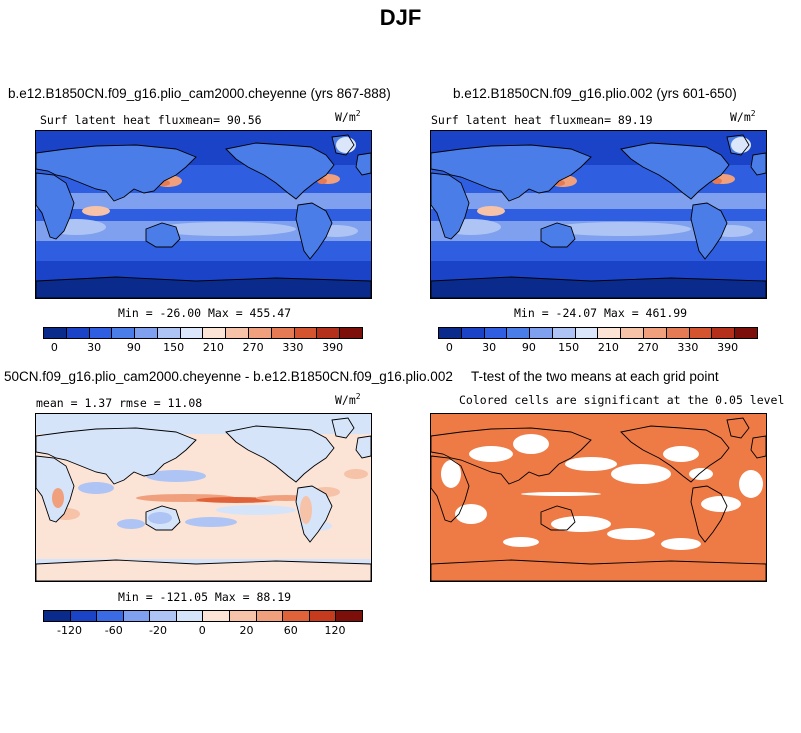 Image resolution: width=801 pixels, height=733 pixels. What do you see at coordinates (621, 229) in the screenshot?
I see `subtropical-high-south` at bounding box center [621, 229].